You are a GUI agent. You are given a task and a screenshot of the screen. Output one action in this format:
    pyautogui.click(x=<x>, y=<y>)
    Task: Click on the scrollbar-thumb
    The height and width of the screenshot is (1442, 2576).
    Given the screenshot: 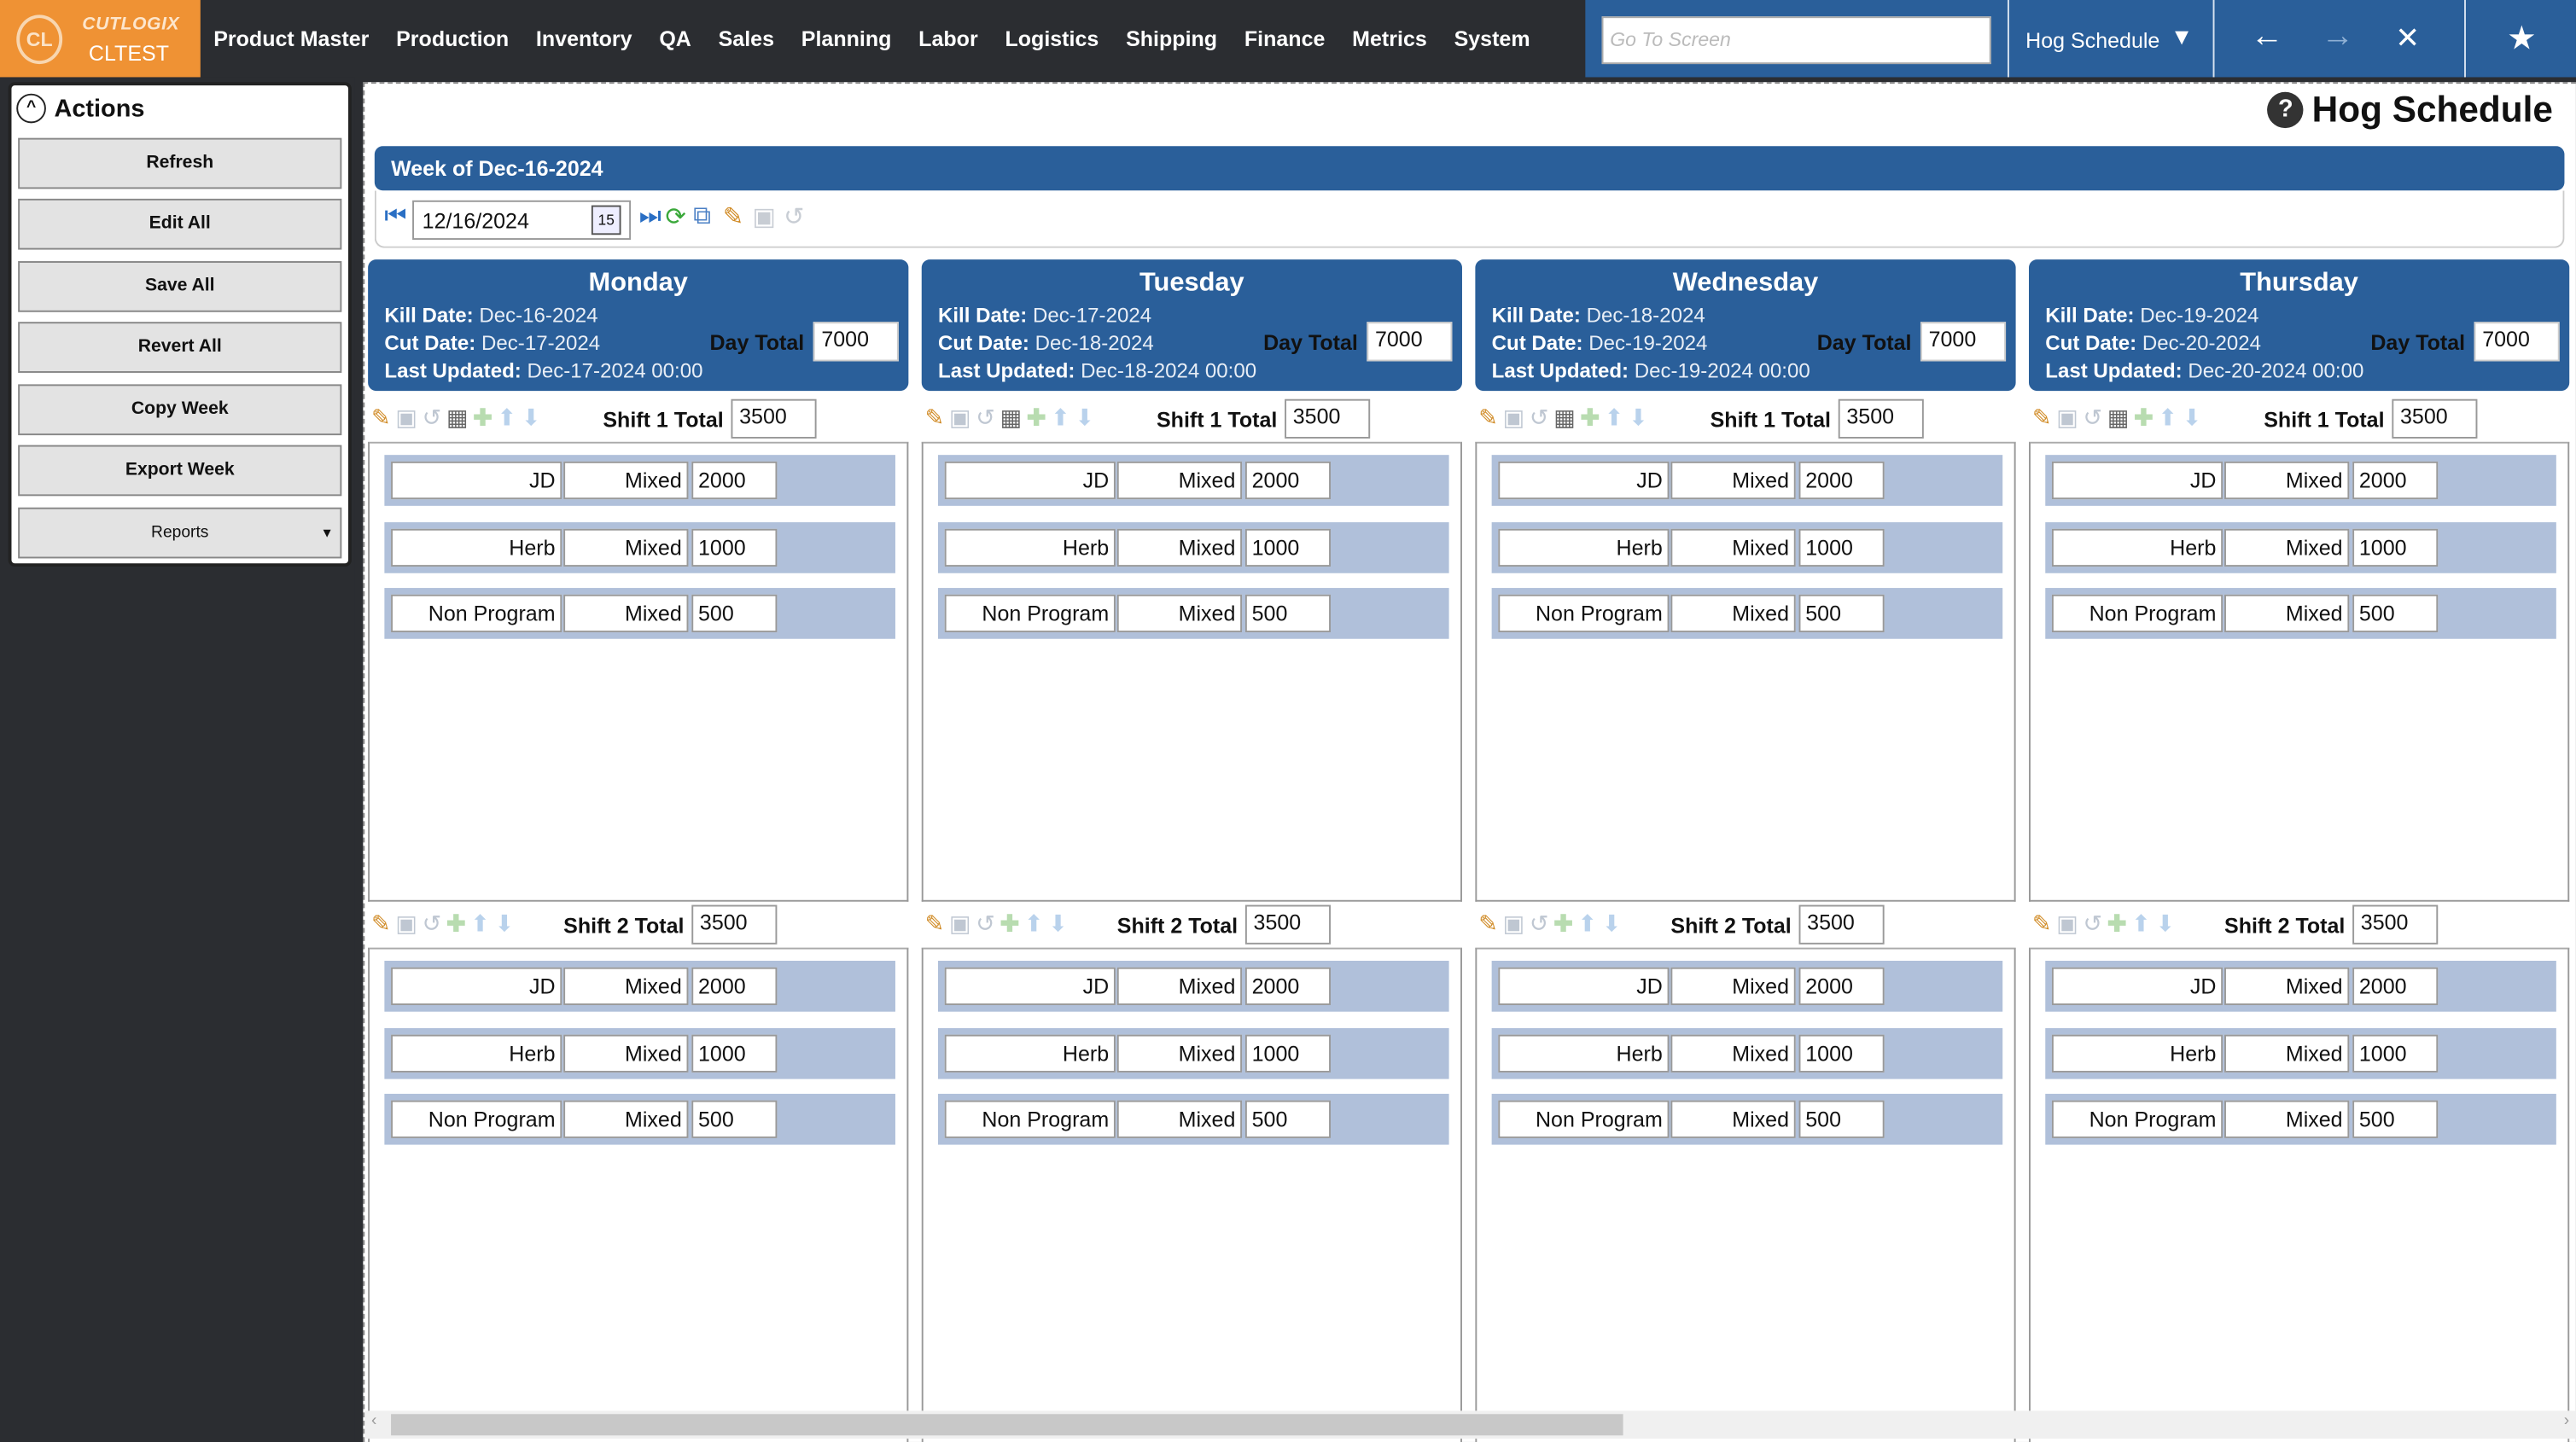 What is the action you would take?
    pyautogui.click(x=1007, y=1425)
    